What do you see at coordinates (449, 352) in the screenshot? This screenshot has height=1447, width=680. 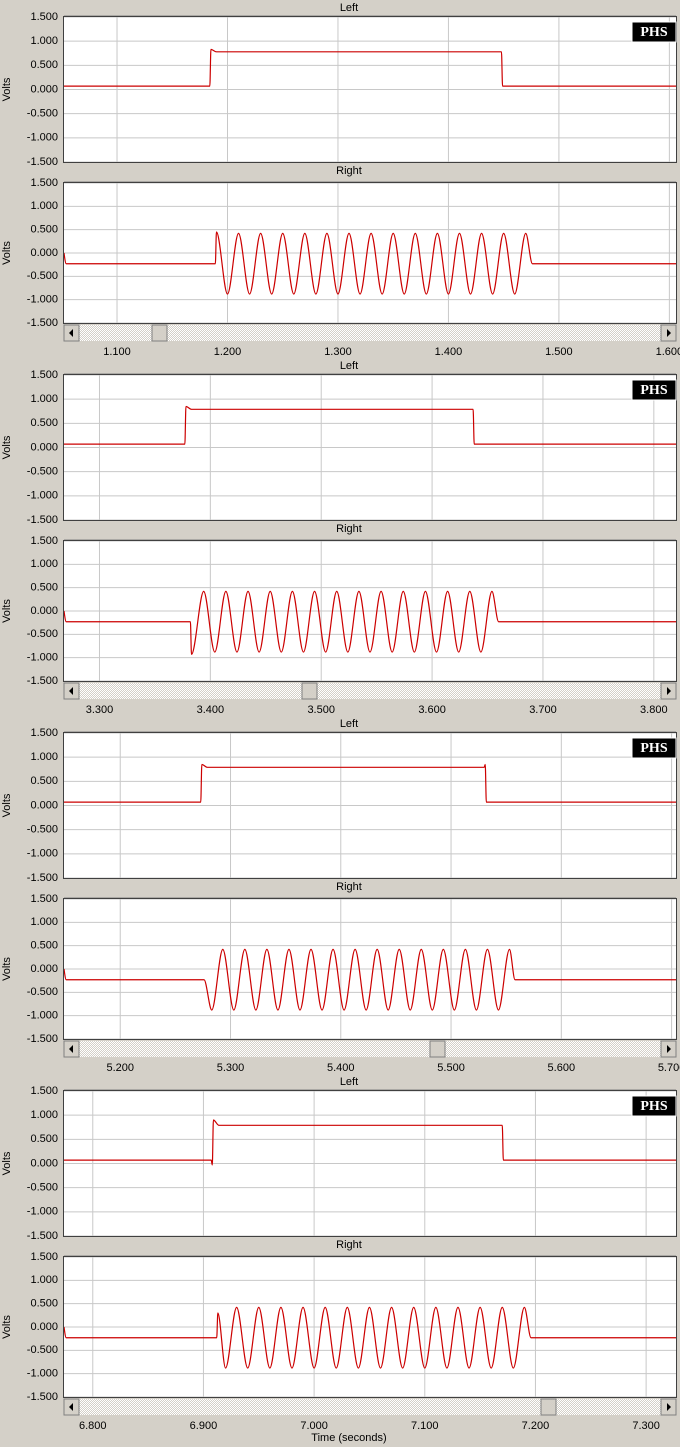 I see `x-tick-label: 1.400` at bounding box center [449, 352].